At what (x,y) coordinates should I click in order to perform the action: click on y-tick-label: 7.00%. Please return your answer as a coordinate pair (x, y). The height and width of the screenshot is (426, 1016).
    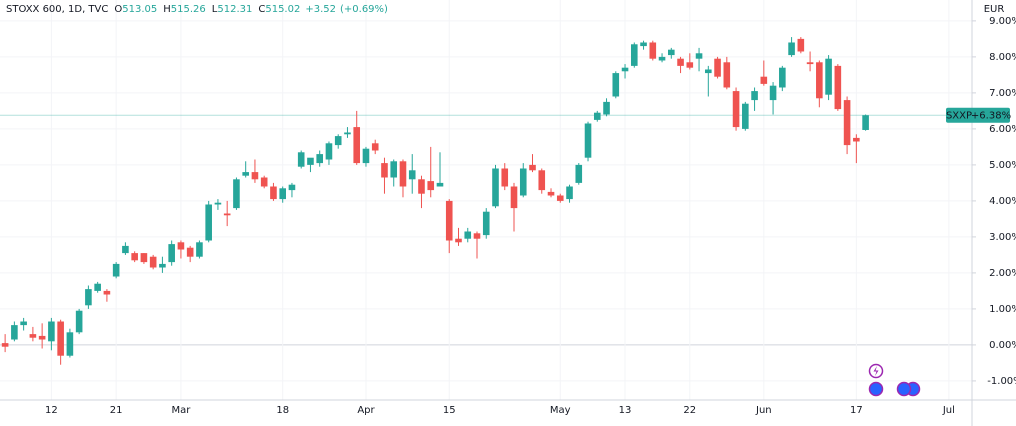
    Looking at the image, I should click on (1002, 93).